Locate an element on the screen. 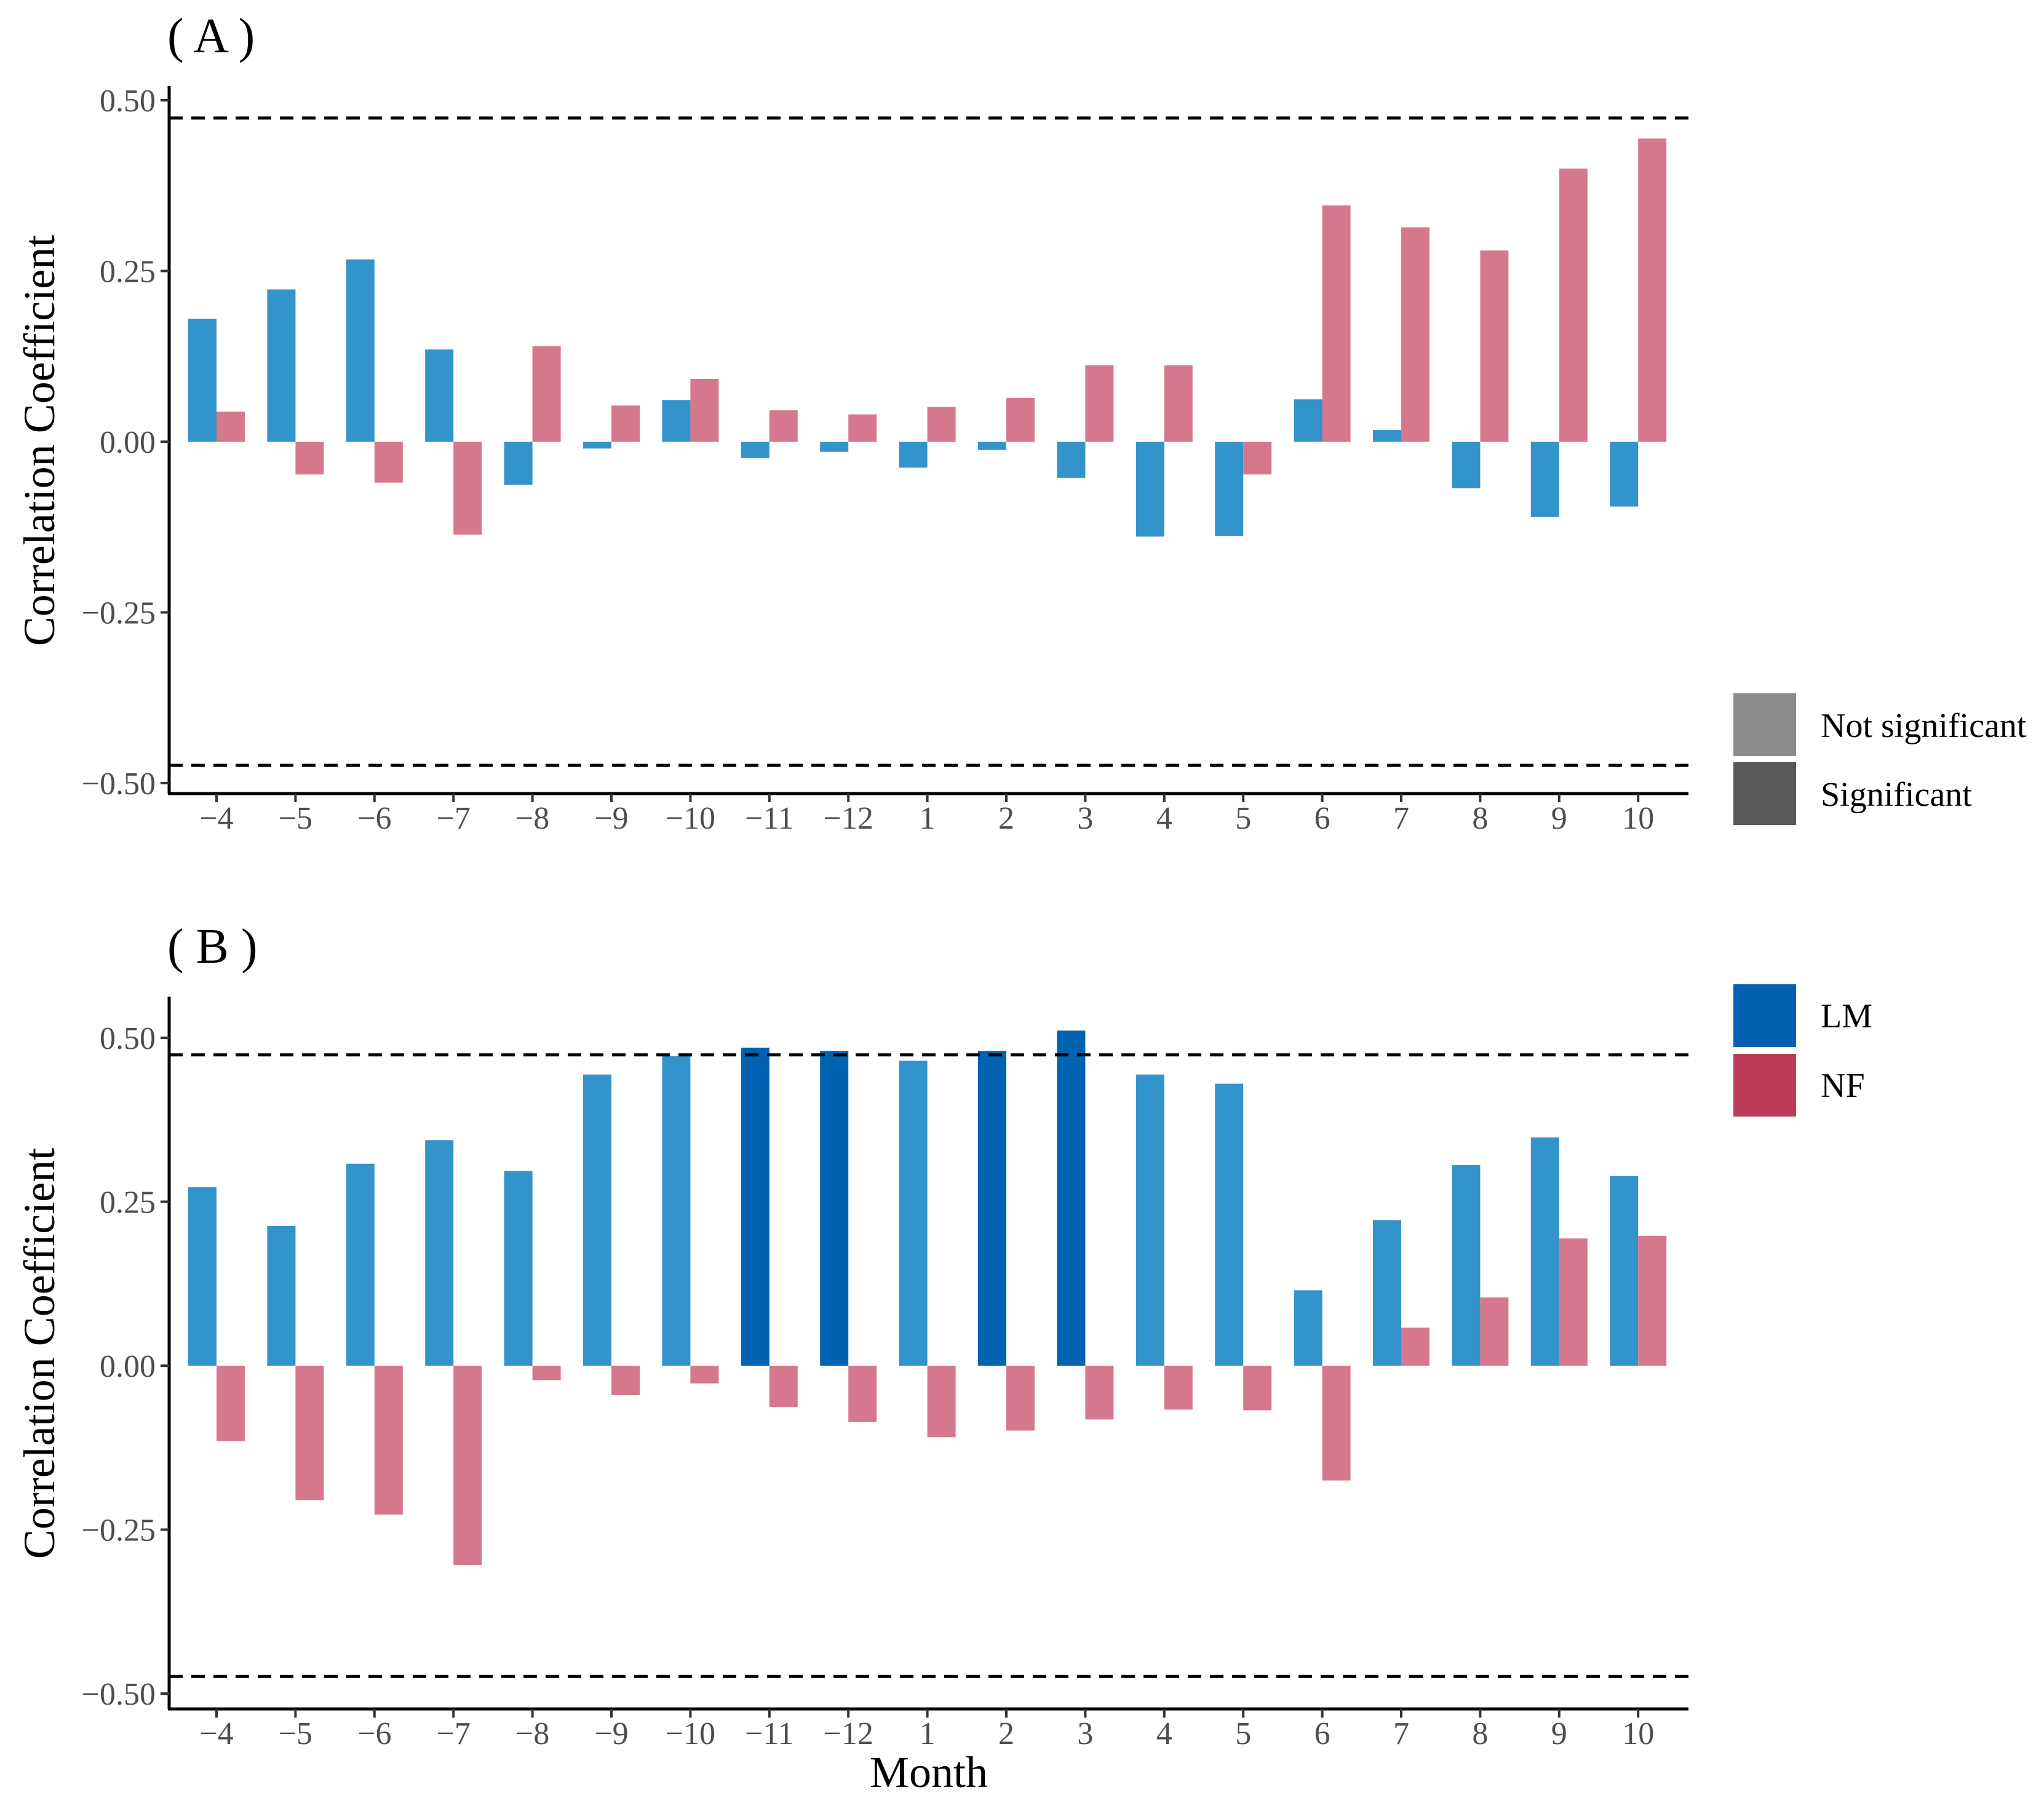  panel-a-x-tick-label-15: 6 is located at coordinates (1322, 818).